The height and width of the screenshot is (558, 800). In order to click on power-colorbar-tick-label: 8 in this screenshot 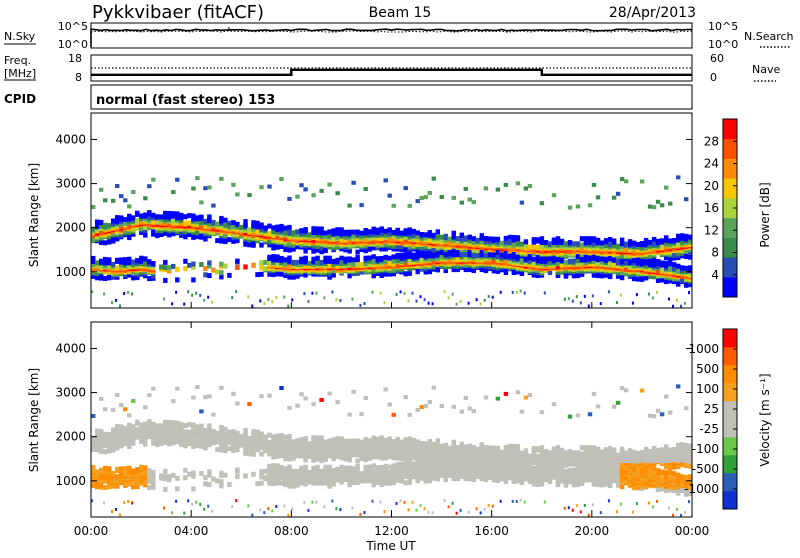, I will do `click(715, 253)`.